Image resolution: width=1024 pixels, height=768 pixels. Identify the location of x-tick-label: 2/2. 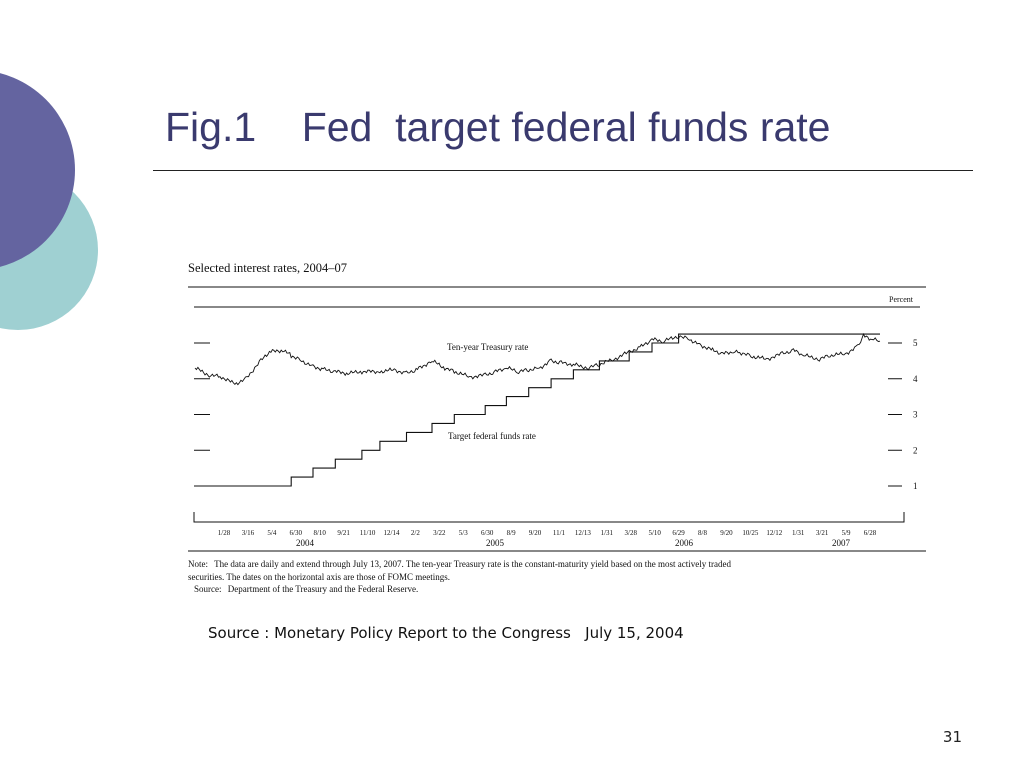
(415, 533).